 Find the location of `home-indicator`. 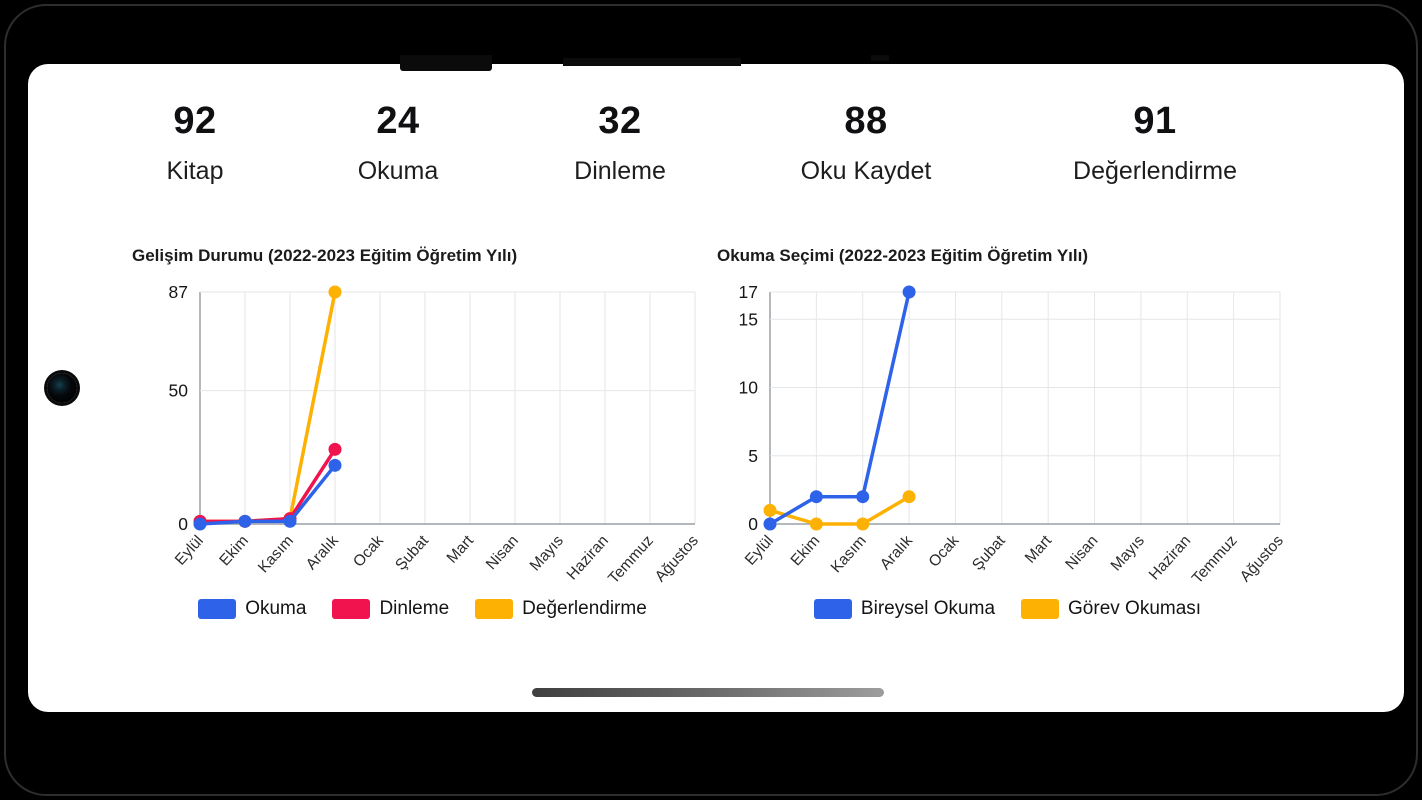

home-indicator is located at coordinates (708, 692).